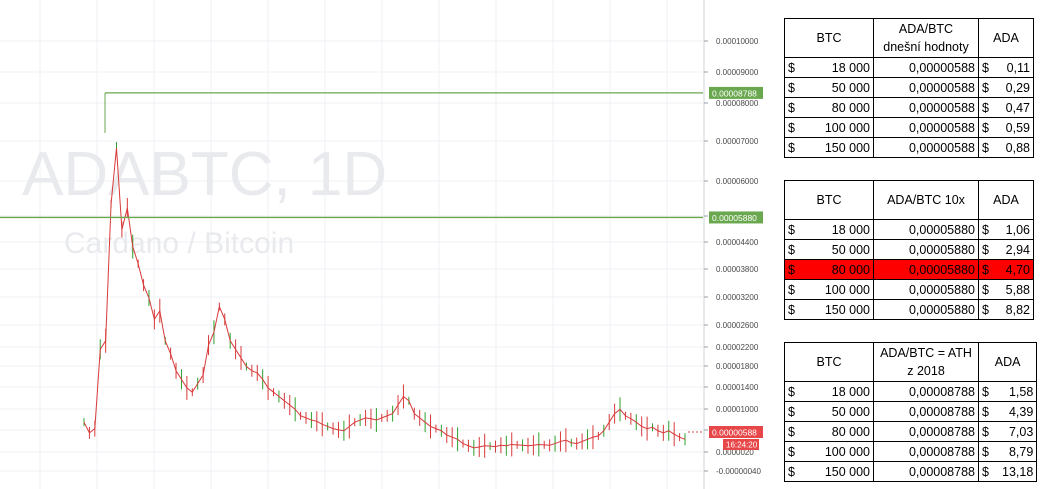 This screenshot has height=489, width=1046. I want to click on y-tick-label: 0.00002200, so click(737, 347).